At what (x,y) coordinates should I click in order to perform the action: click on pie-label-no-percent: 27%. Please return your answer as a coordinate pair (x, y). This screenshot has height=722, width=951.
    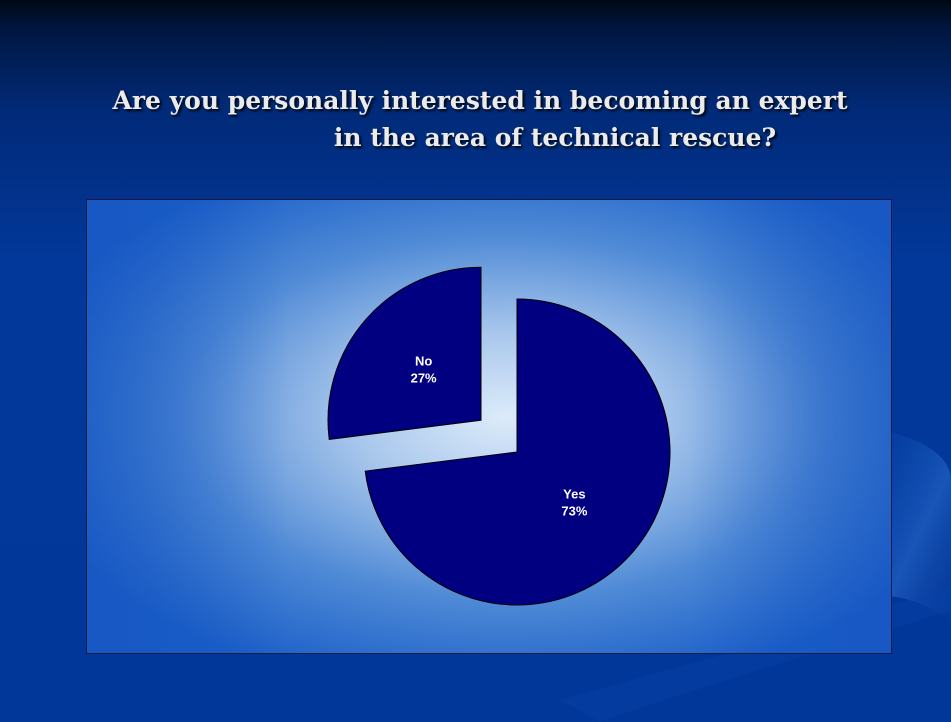
    Looking at the image, I should click on (424, 378).